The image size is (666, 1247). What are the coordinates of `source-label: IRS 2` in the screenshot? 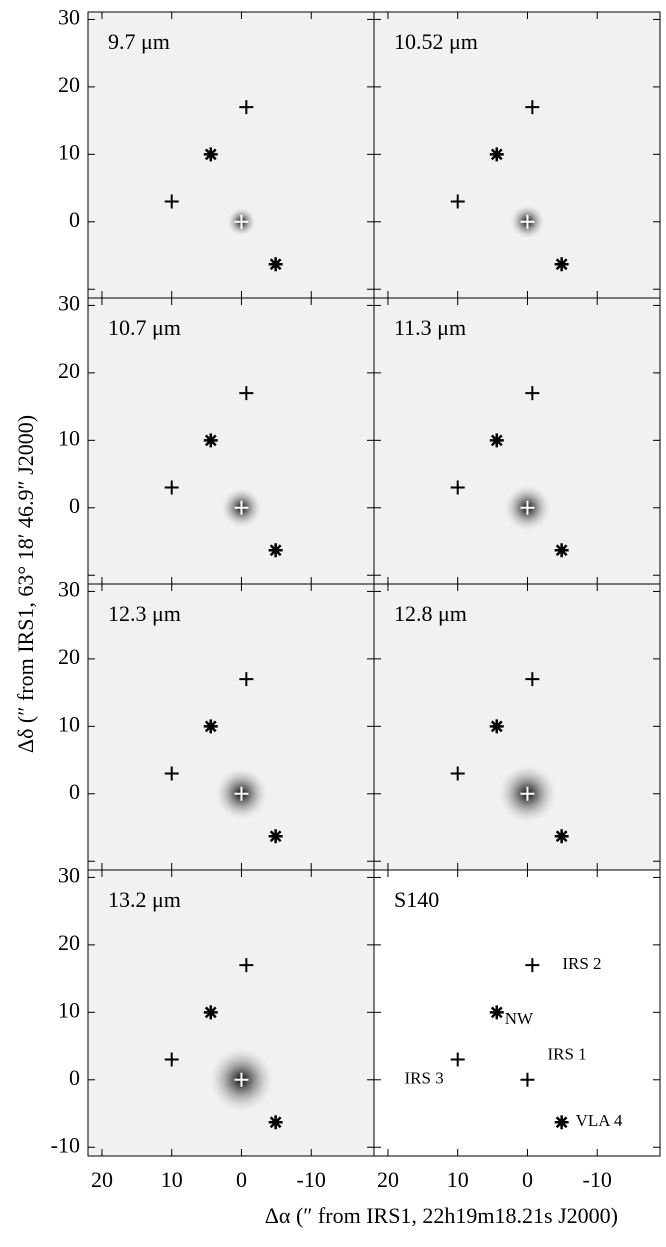 It's located at (581, 963).